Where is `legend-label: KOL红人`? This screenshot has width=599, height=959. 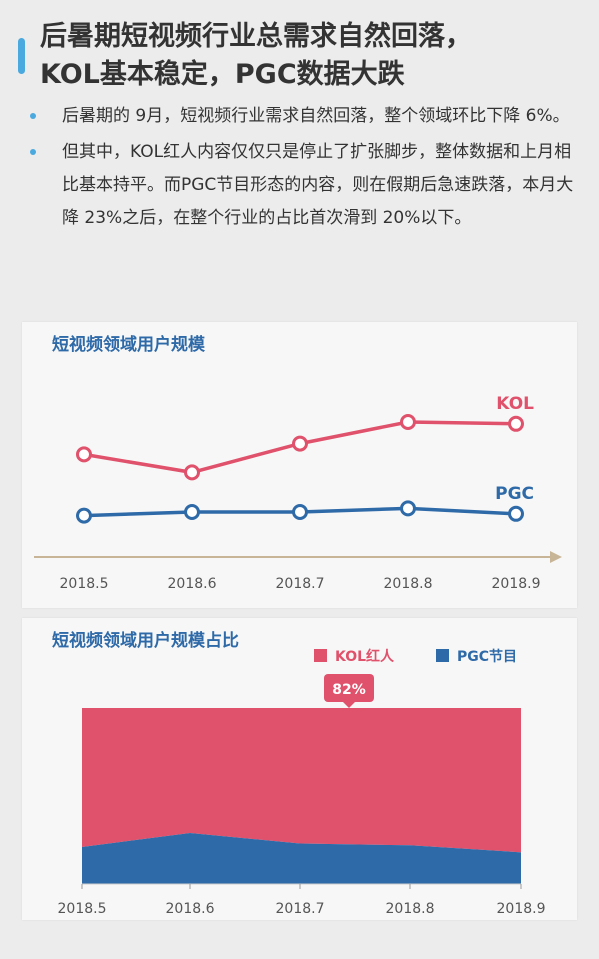
legend-label: KOL红人 is located at coordinates (365, 656).